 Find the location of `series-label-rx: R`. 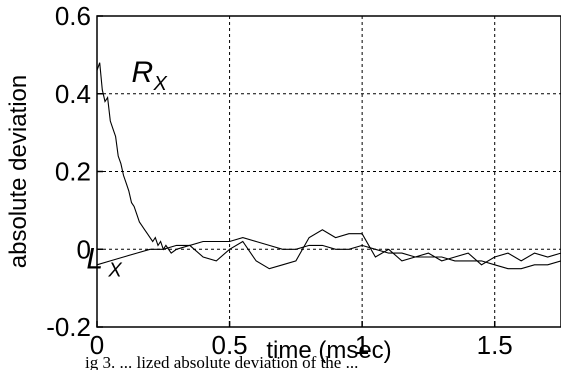

series-label-rx: R is located at coordinates (142, 72).